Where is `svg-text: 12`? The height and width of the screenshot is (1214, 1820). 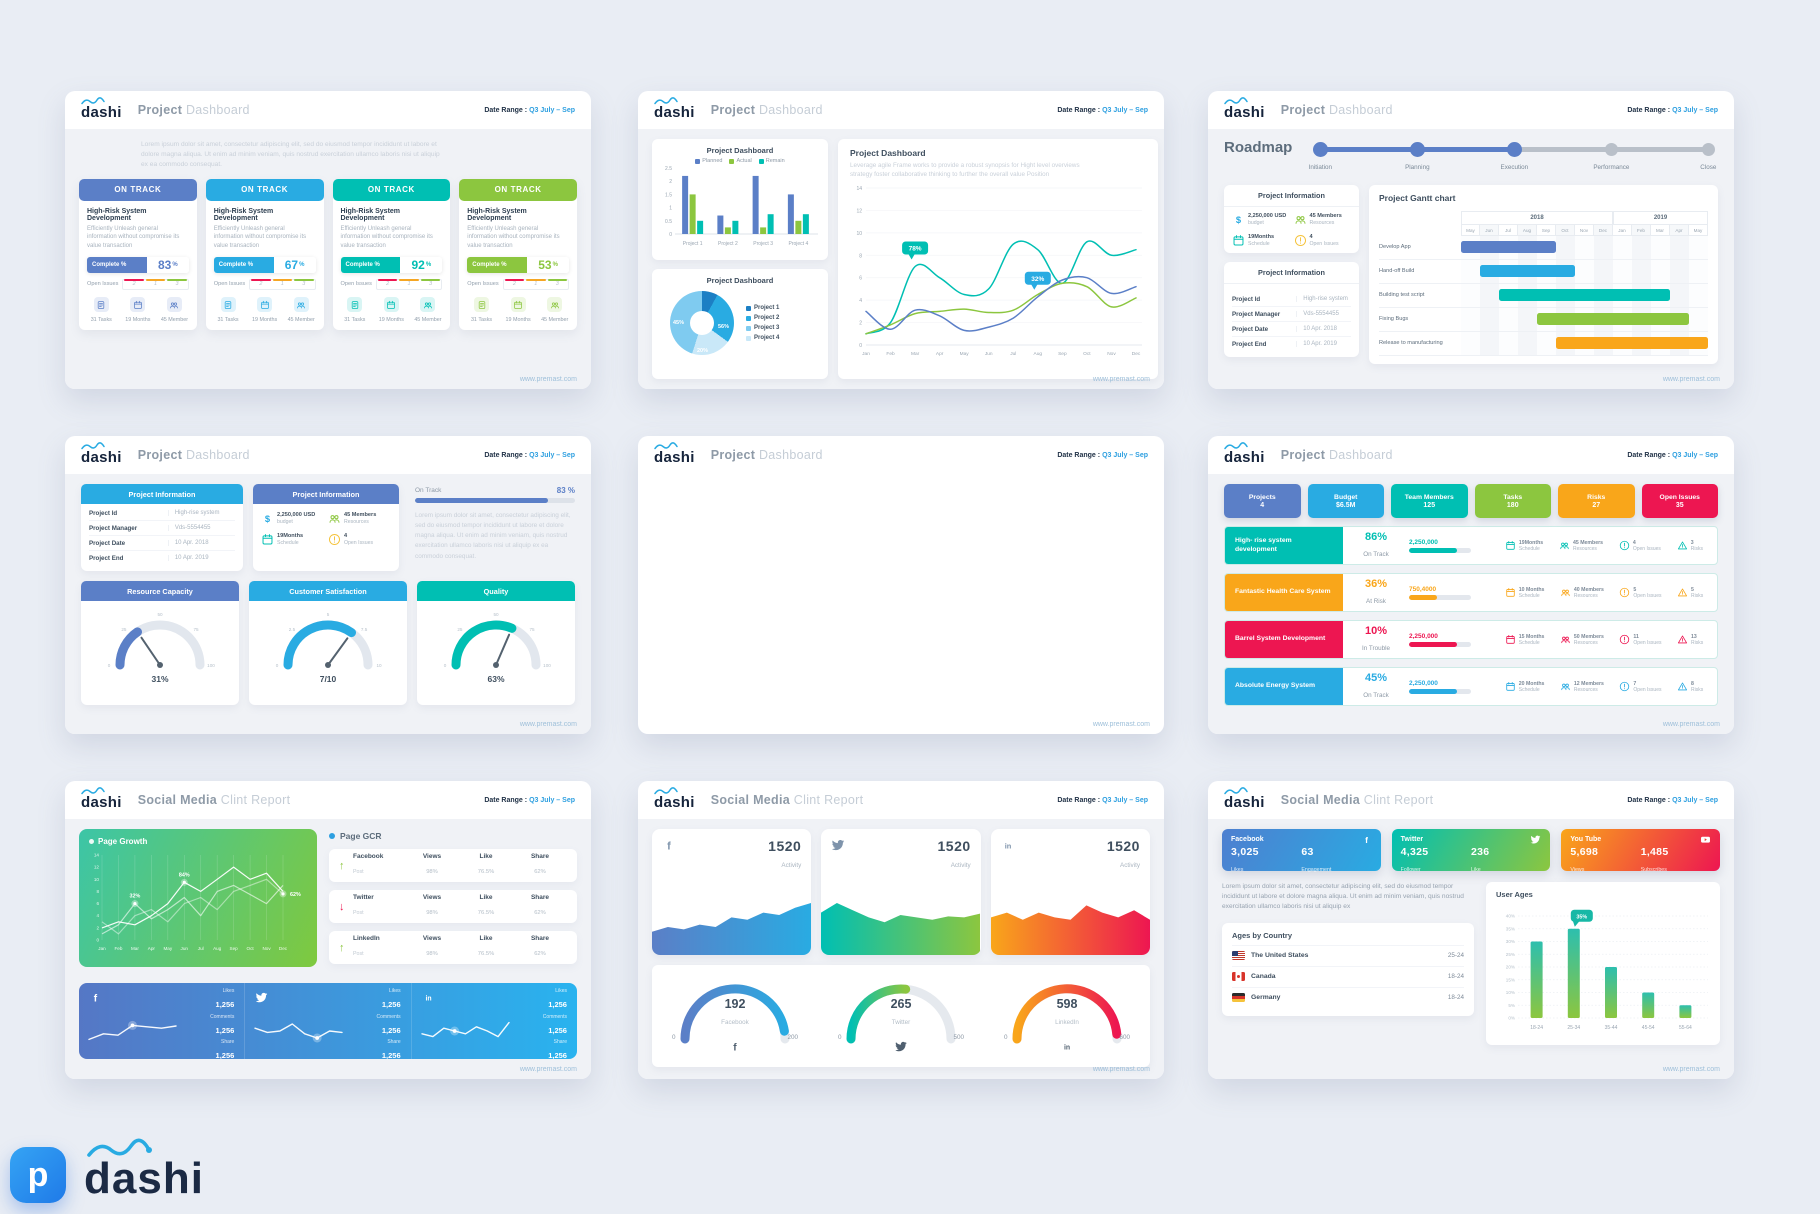
svg-text: 12 is located at coordinates (859, 211).